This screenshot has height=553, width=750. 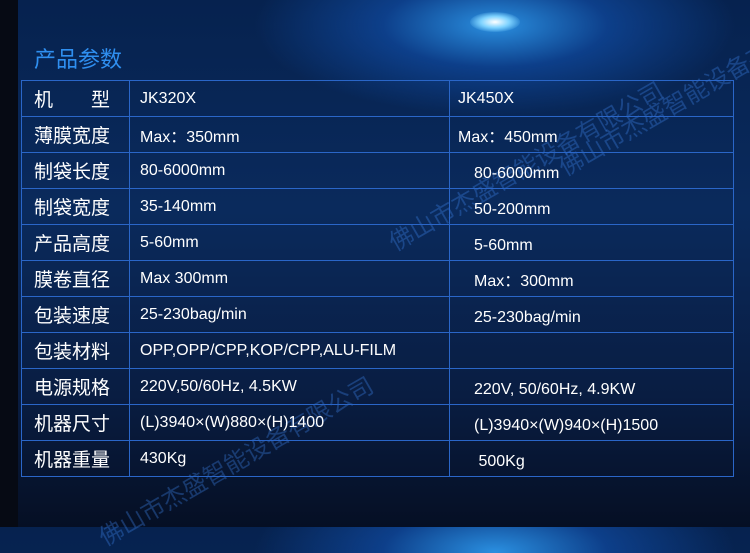 What do you see at coordinates (289, 386) in the screenshot?
I see `jk320x-value: 220V,50/60Hz, 4.5KW` at bounding box center [289, 386].